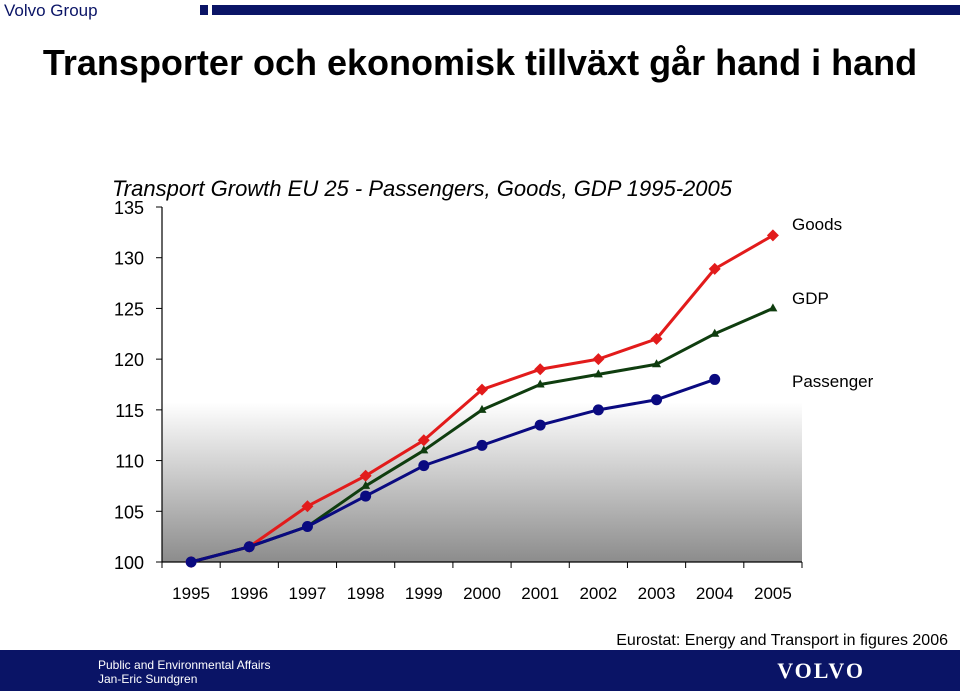 This screenshot has height=691, width=960. Describe the element at coordinates (129, 208) in the screenshot. I see `y-tick-label: 135` at that location.